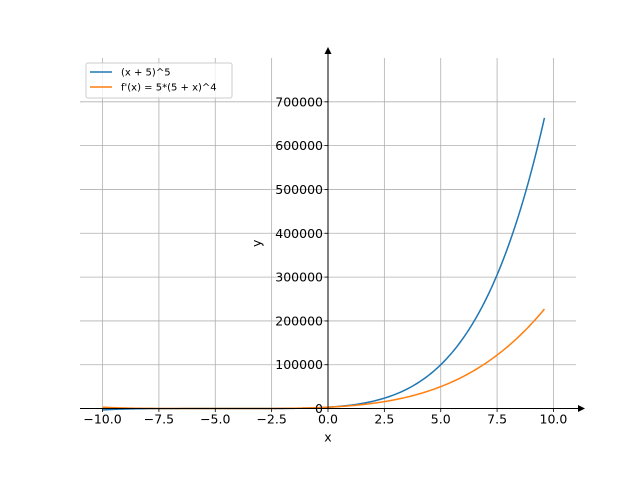 This screenshot has height=480, width=640. Describe the element at coordinates (299, 101) in the screenshot. I see `y-tick-label: 700000` at that location.